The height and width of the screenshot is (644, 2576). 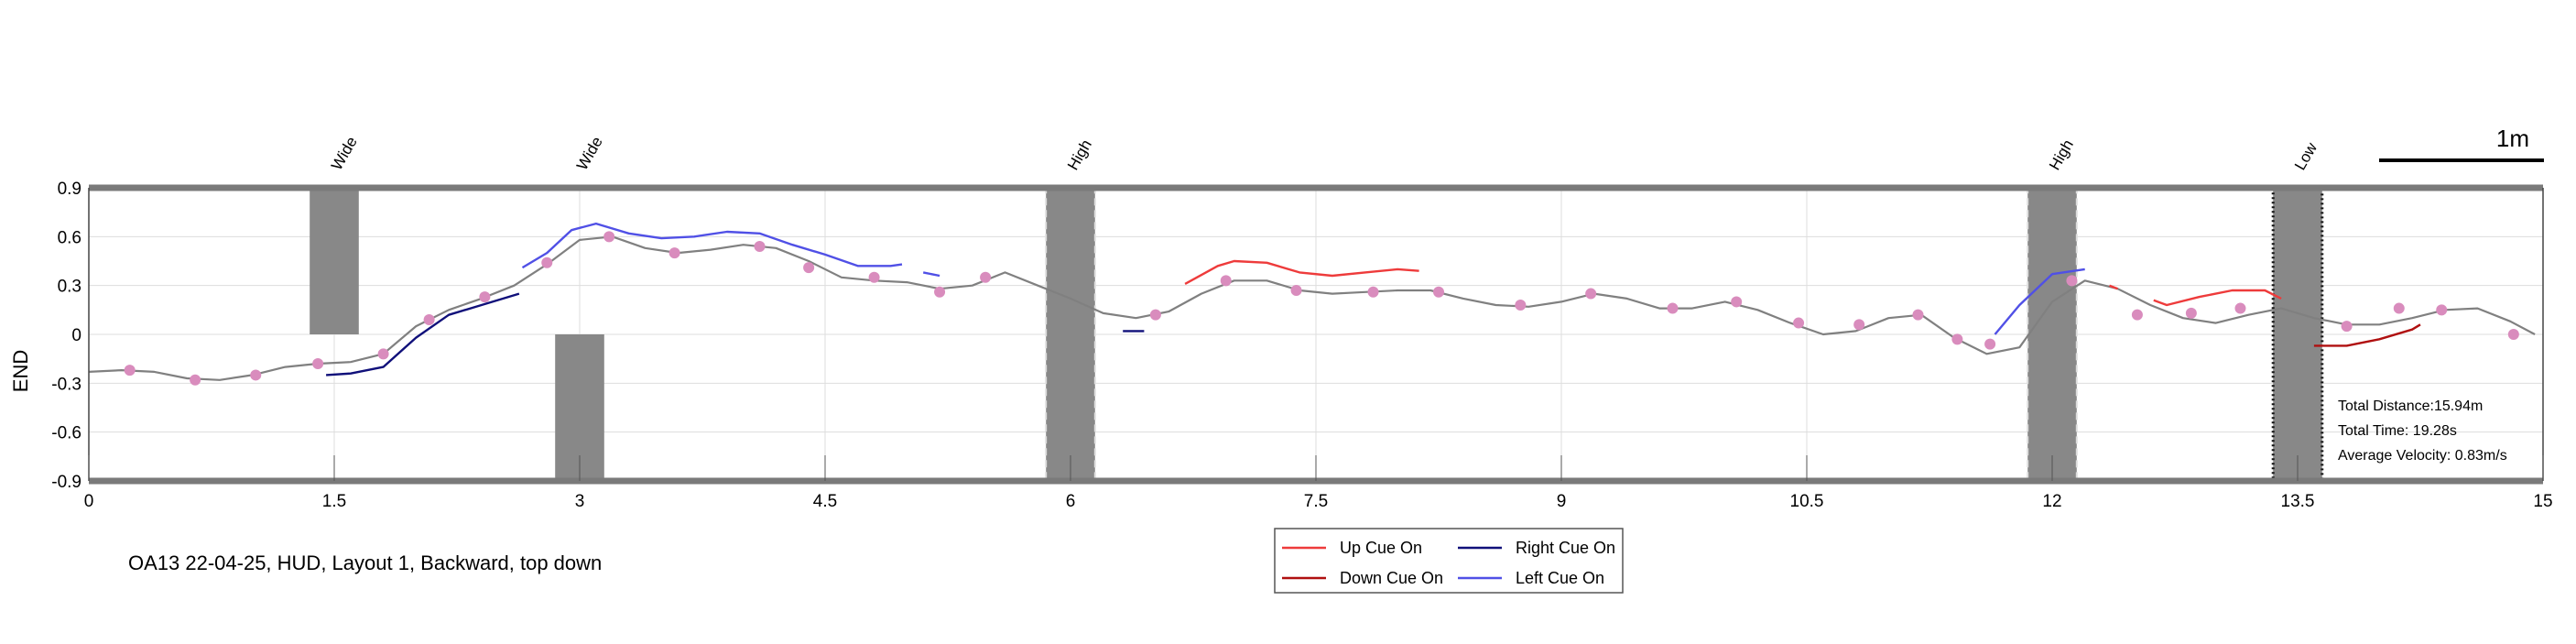 I want to click on stat-average-velocity: Average Velocity: 0.83m/s, so click(x=2422, y=456).